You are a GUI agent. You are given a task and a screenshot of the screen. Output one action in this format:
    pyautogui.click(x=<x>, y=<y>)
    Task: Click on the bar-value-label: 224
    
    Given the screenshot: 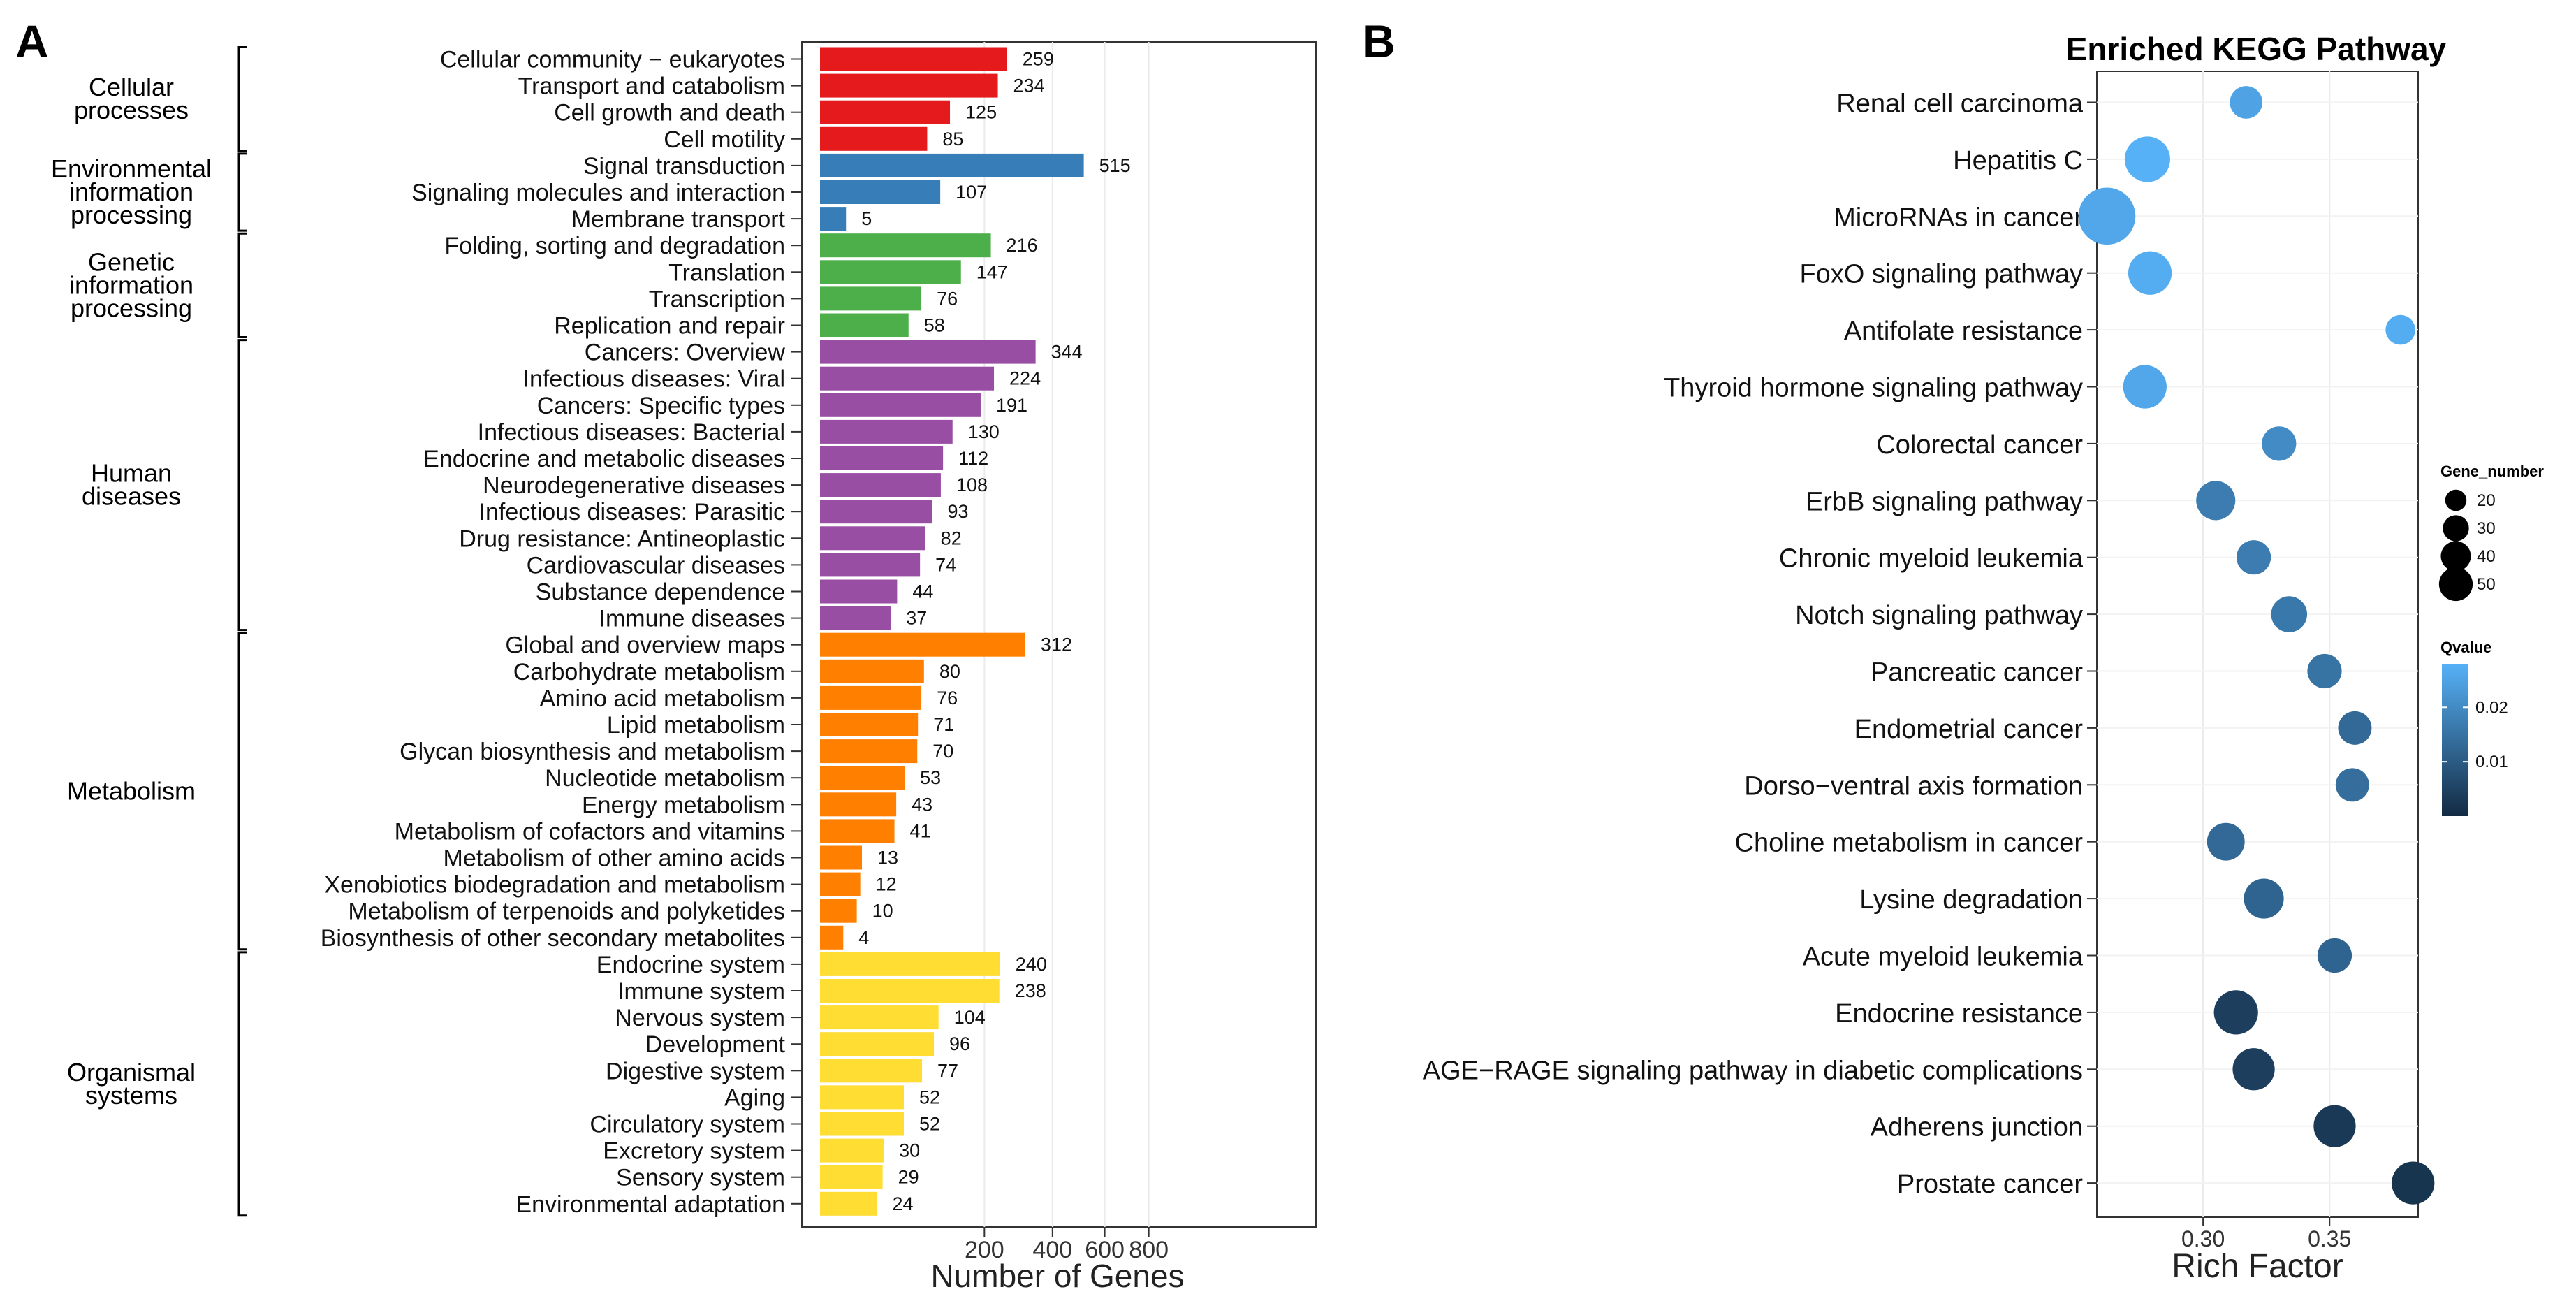 What is the action you would take?
    pyautogui.click(x=1025, y=378)
    